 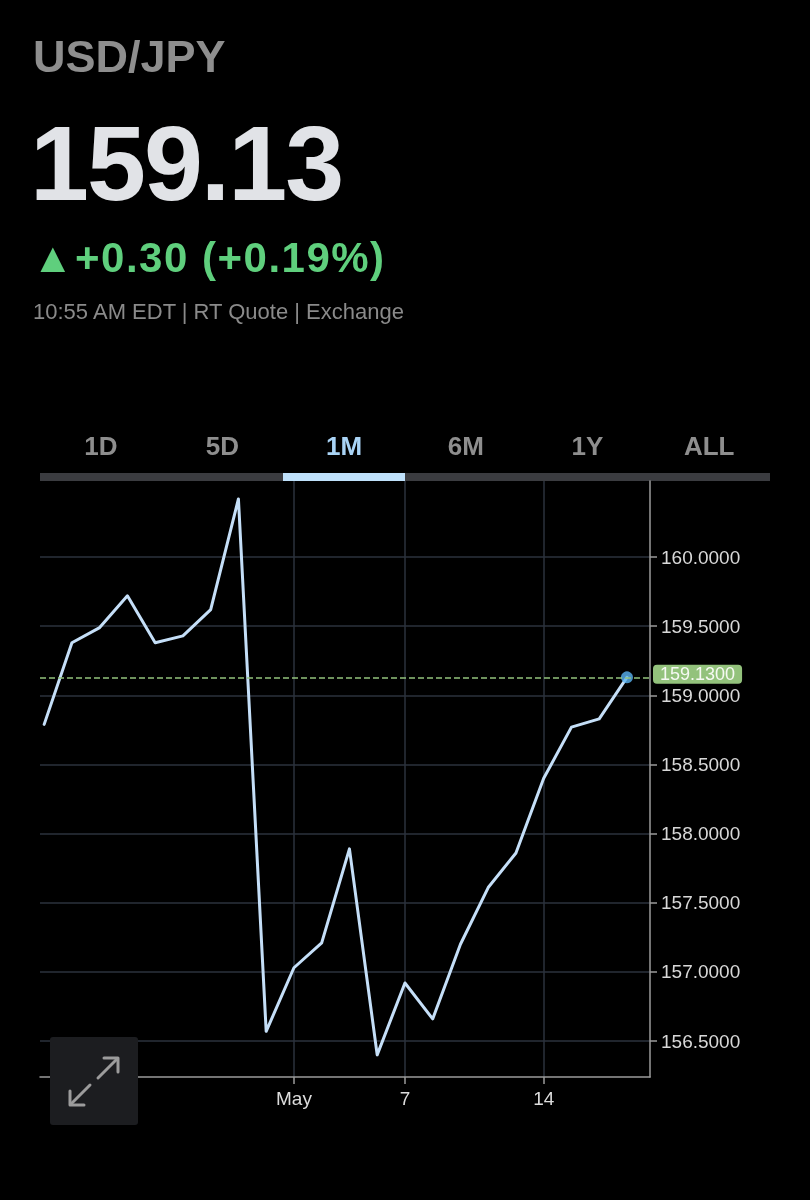 I want to click on y-tick-label: 156.5000, so click(x=701, y=1041).